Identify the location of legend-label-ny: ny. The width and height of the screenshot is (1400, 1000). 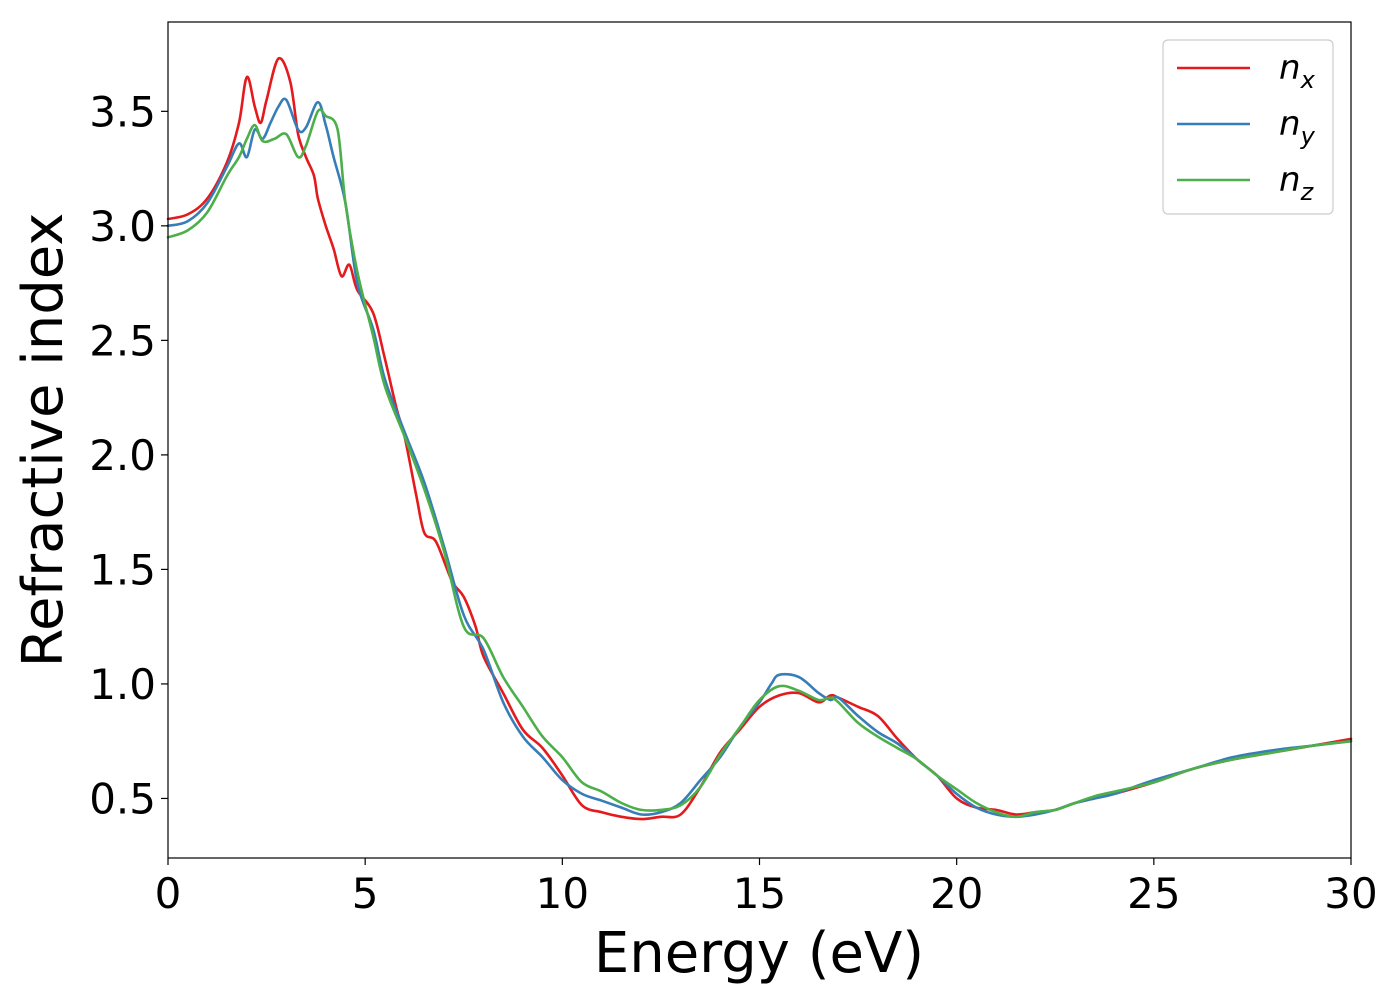
(1297, 127).